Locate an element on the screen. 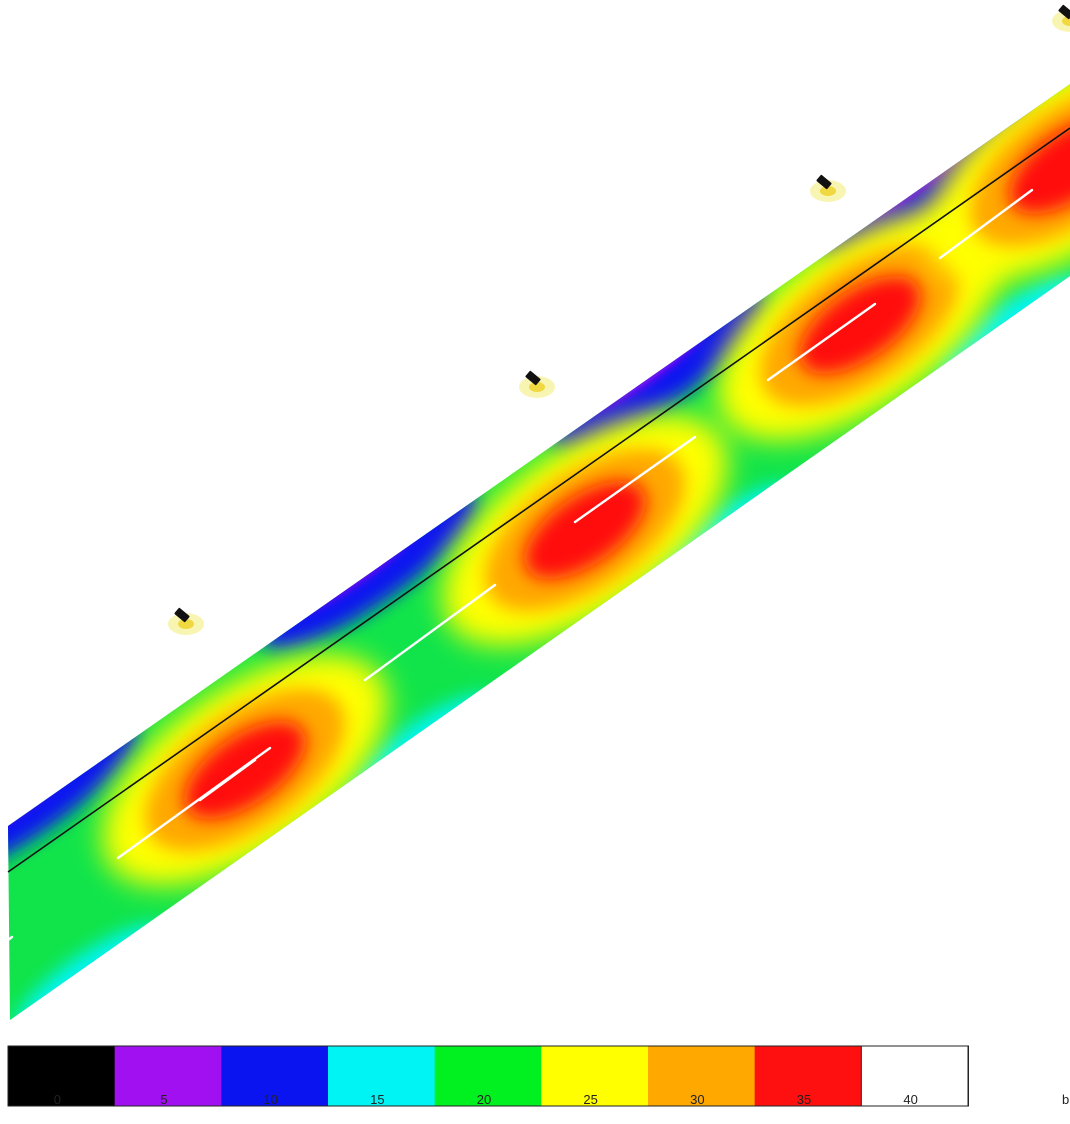 This screenshot has height=1124, width=1070. legend-tick-label: 30 is located at coordinates (697, 1099).